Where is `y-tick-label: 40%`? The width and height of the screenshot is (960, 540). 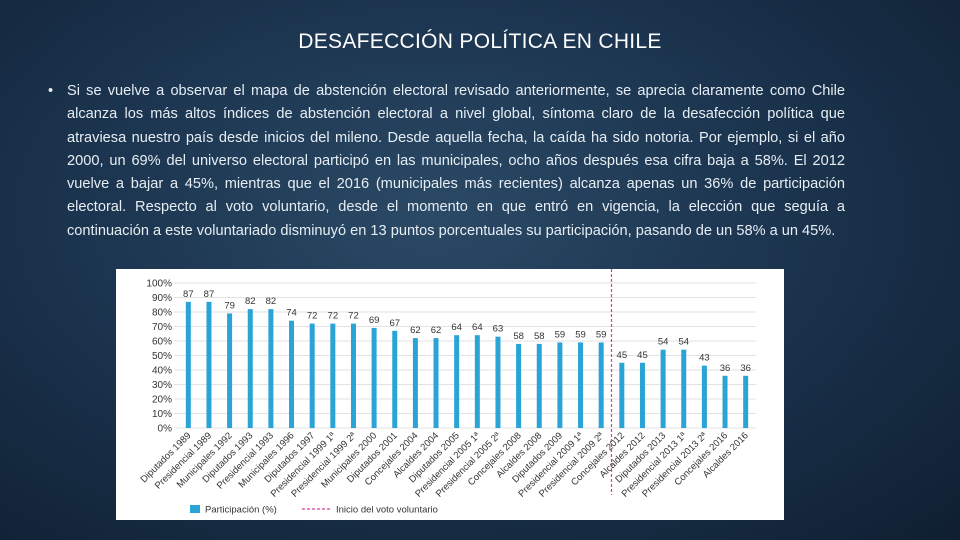
y-tick-label: 40% is located at coordinates (162, 371).